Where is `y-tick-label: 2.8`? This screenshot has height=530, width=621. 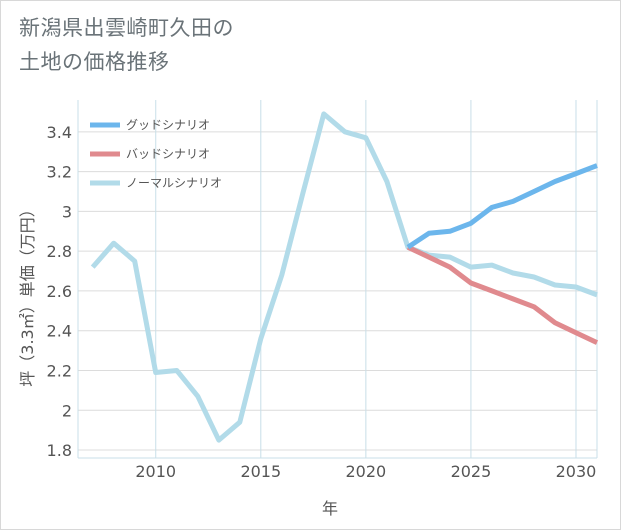 y-tick-label: 2.8 is located at coordinates (59, 251).